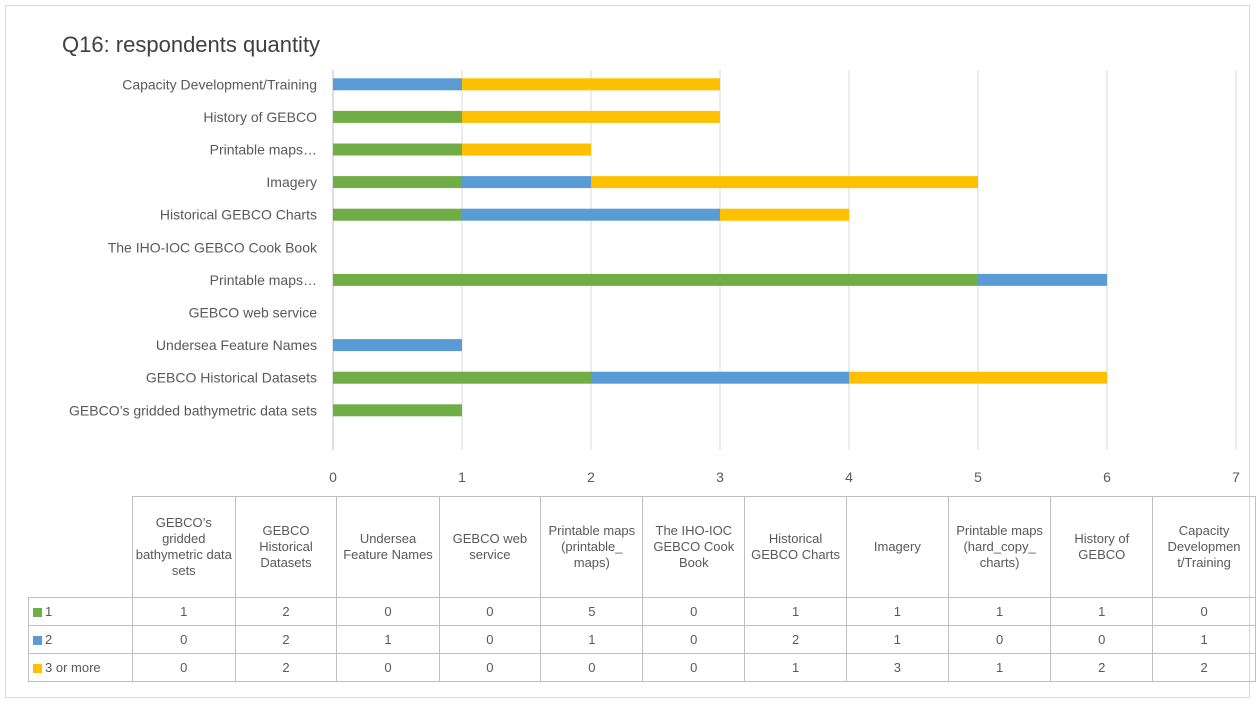 The height and width of the screenshot is (702, 1256). Describe the element at coordinates (462, 477) in the screenshot. I see `x-tick-label: 1` at that location.